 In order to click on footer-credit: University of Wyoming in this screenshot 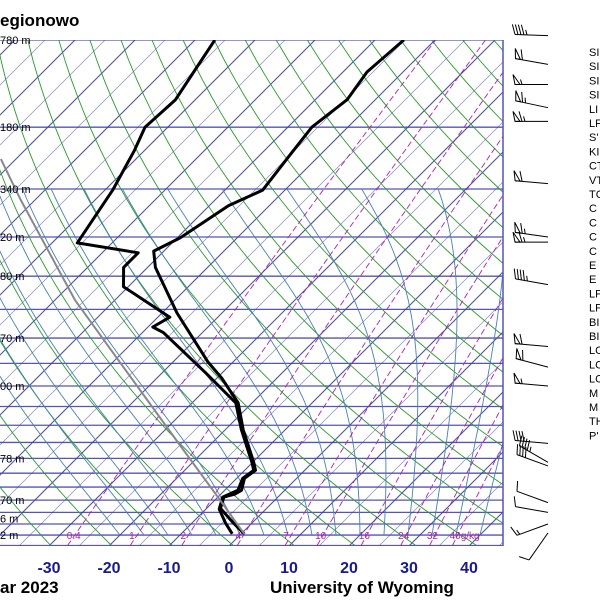, I will do `click(362, 587)`.